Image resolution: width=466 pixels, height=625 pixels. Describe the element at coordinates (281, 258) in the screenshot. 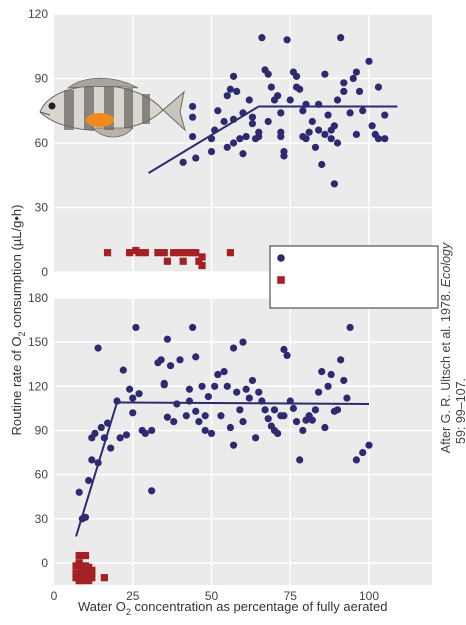

I see `legend-marker-circle` at that location.